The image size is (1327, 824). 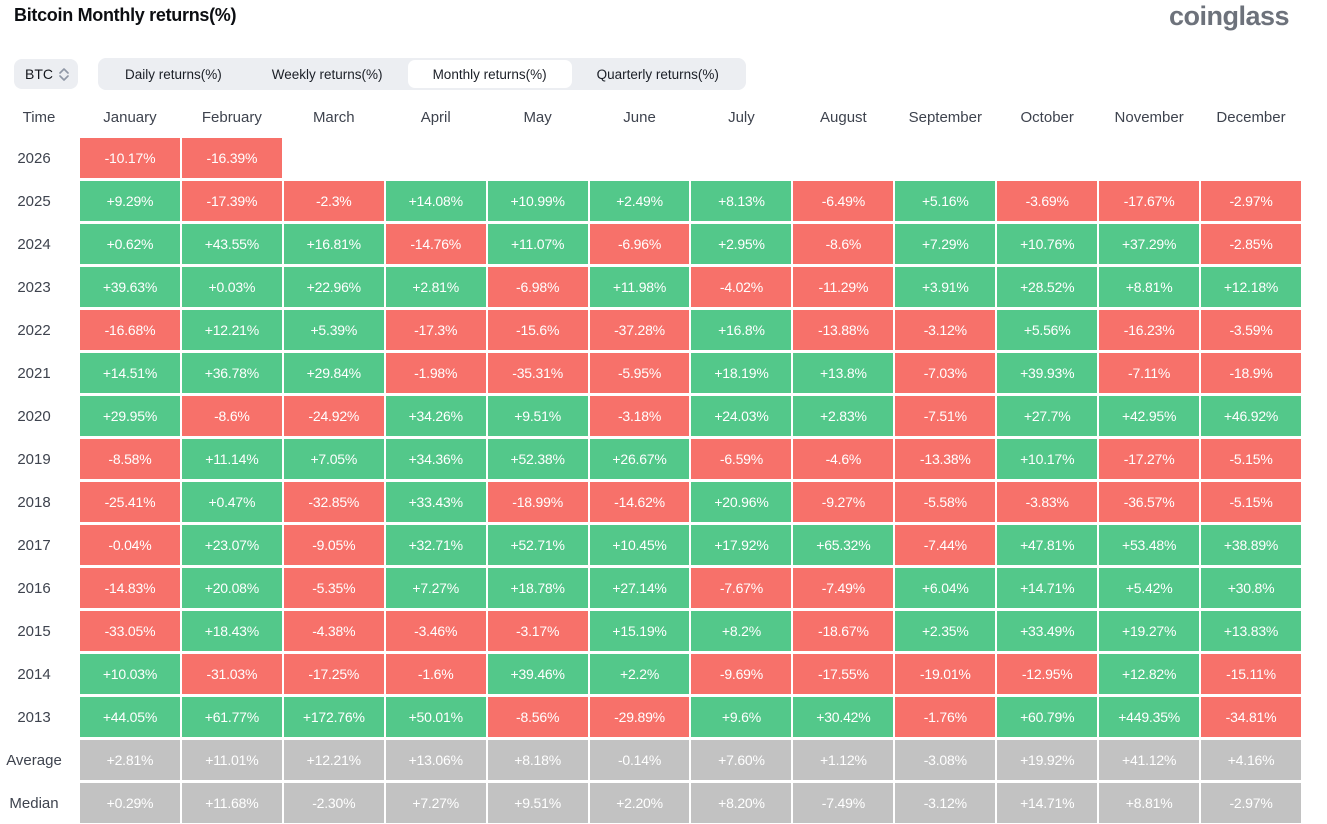 What do you see at coordinates (537, 502) in the screenshot?
I see `return-cell: -18.99%` at bounding box center [537, 502].